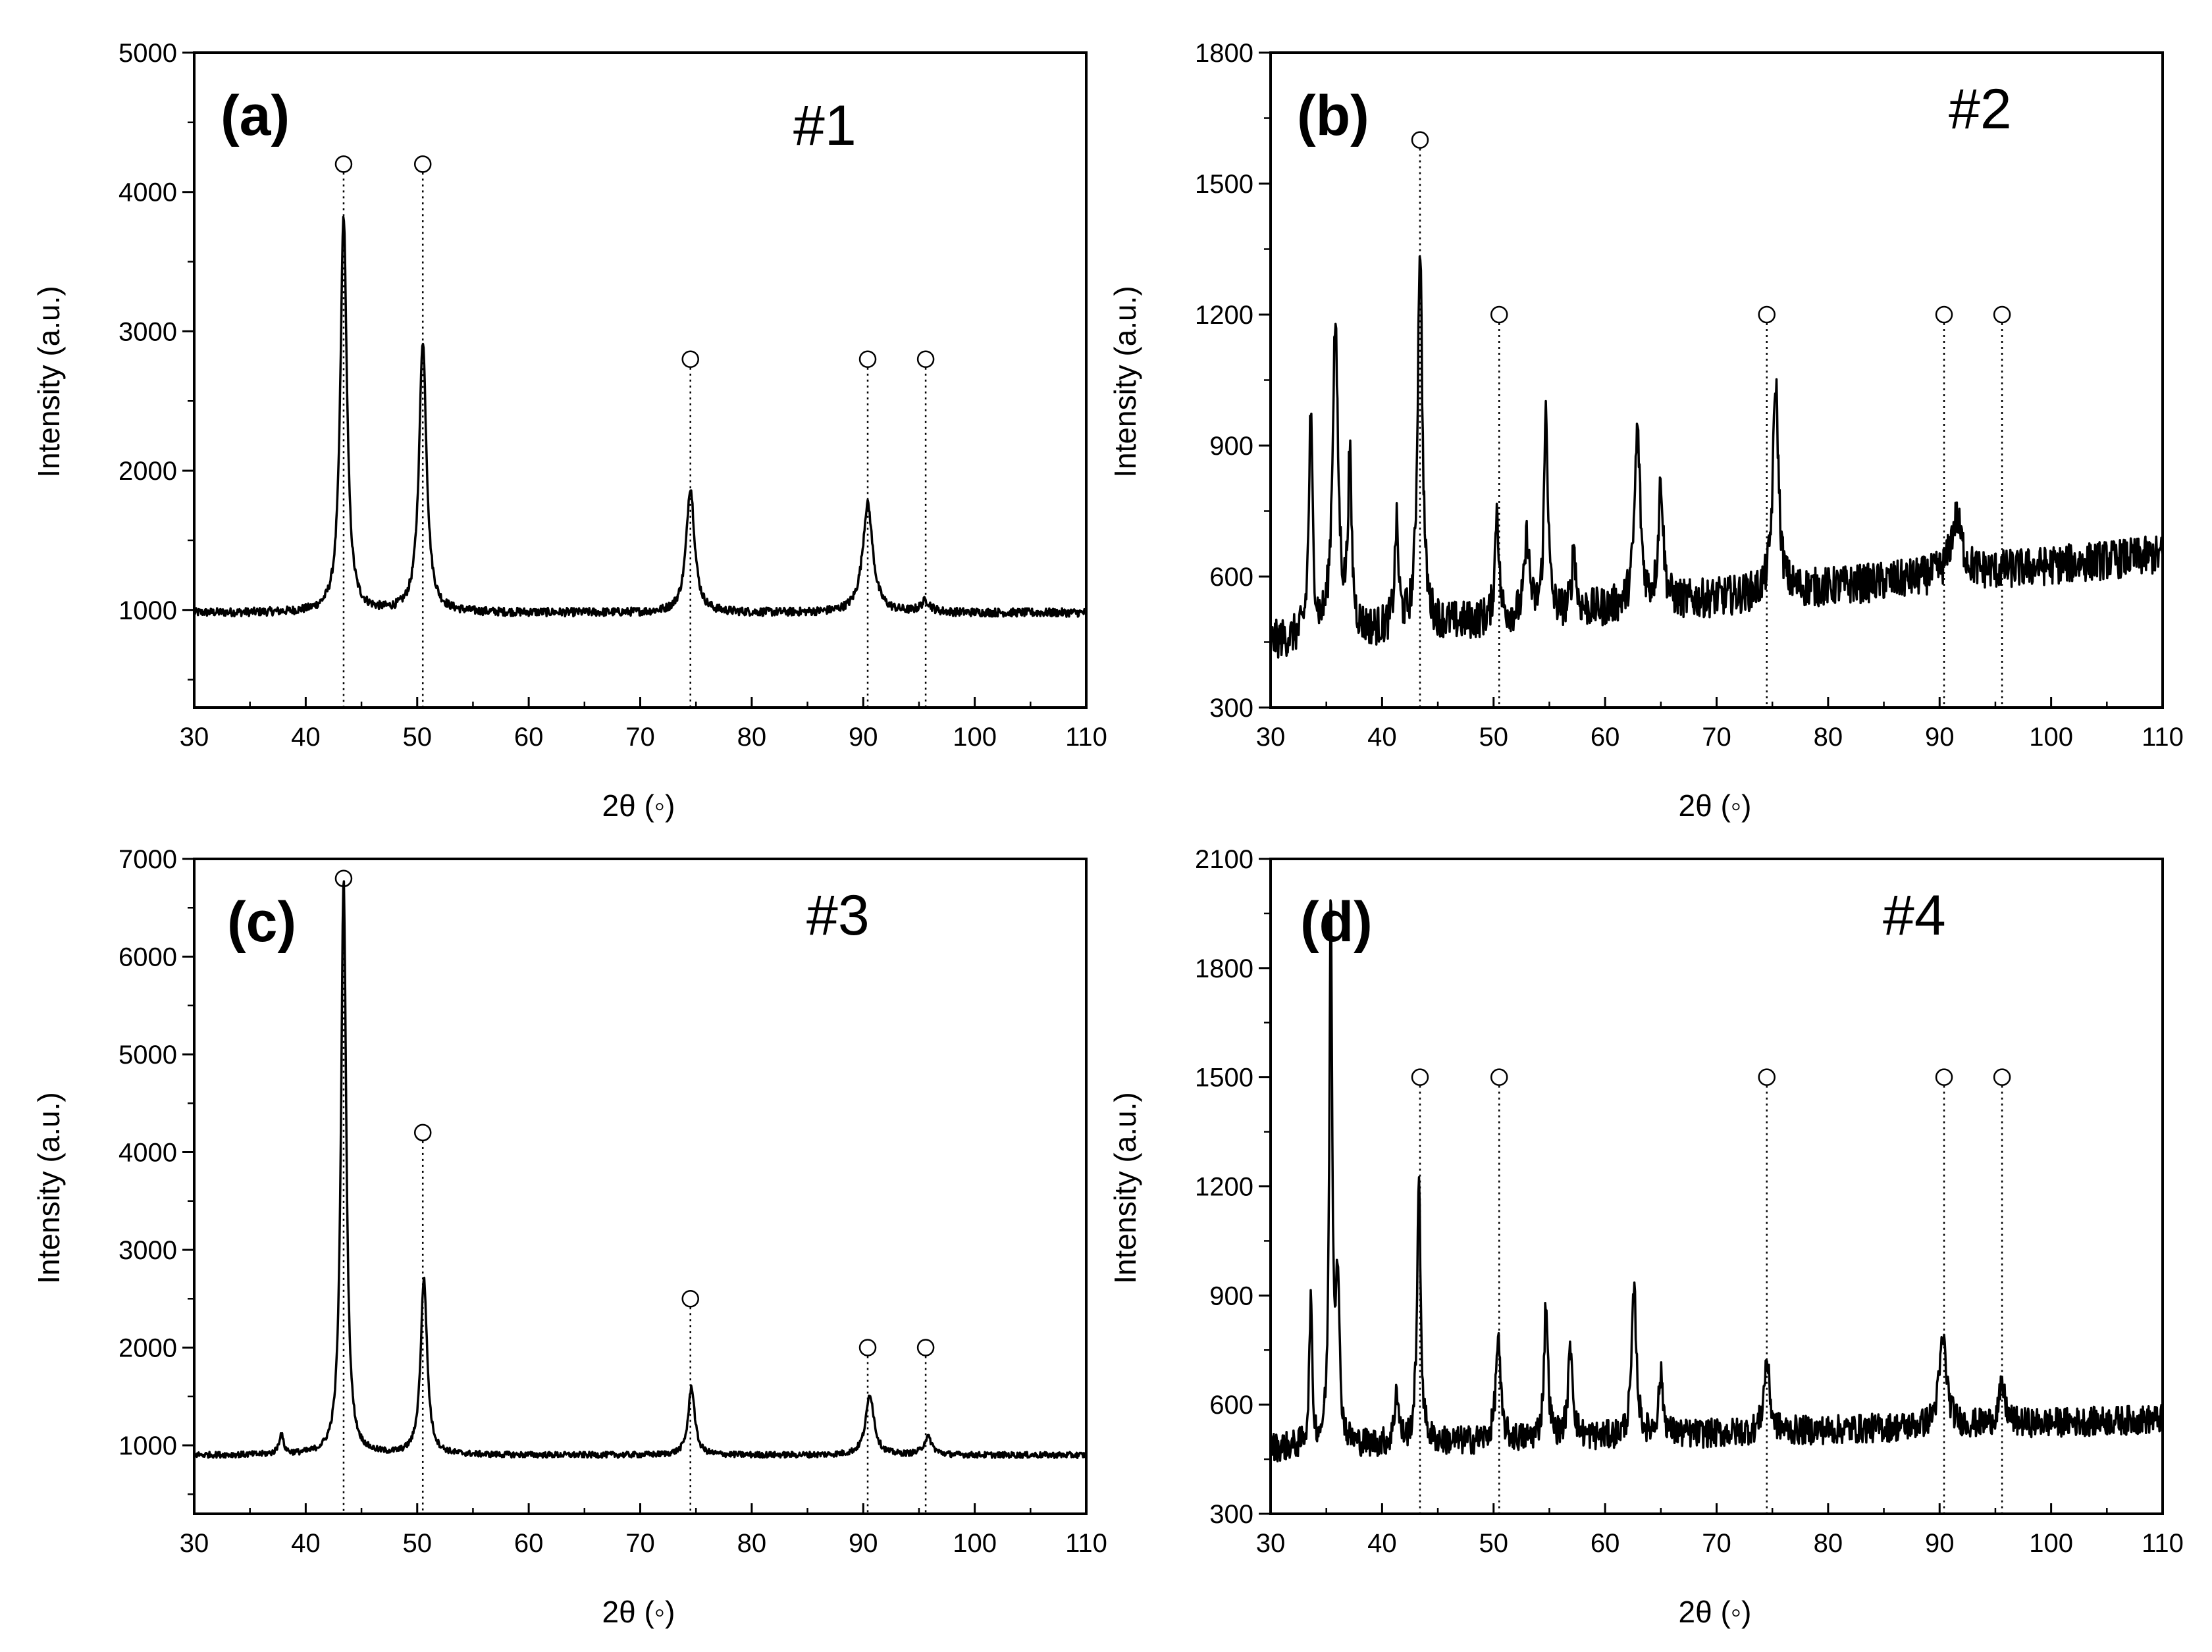 Image resolution: width=2212 pixels, height=1652 pixels. Describe the element at coordinates (838, 915) in the screenshot. I see `sample-label: #3` at that location.